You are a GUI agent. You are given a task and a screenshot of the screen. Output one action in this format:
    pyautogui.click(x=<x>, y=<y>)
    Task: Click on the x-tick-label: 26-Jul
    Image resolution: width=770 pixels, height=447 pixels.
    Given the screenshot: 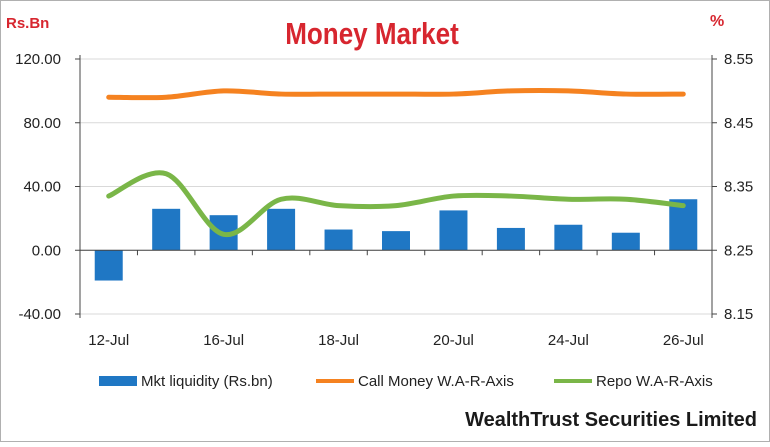 What is the action you would take?
    pyautogui.click(x=683, y=340)
    